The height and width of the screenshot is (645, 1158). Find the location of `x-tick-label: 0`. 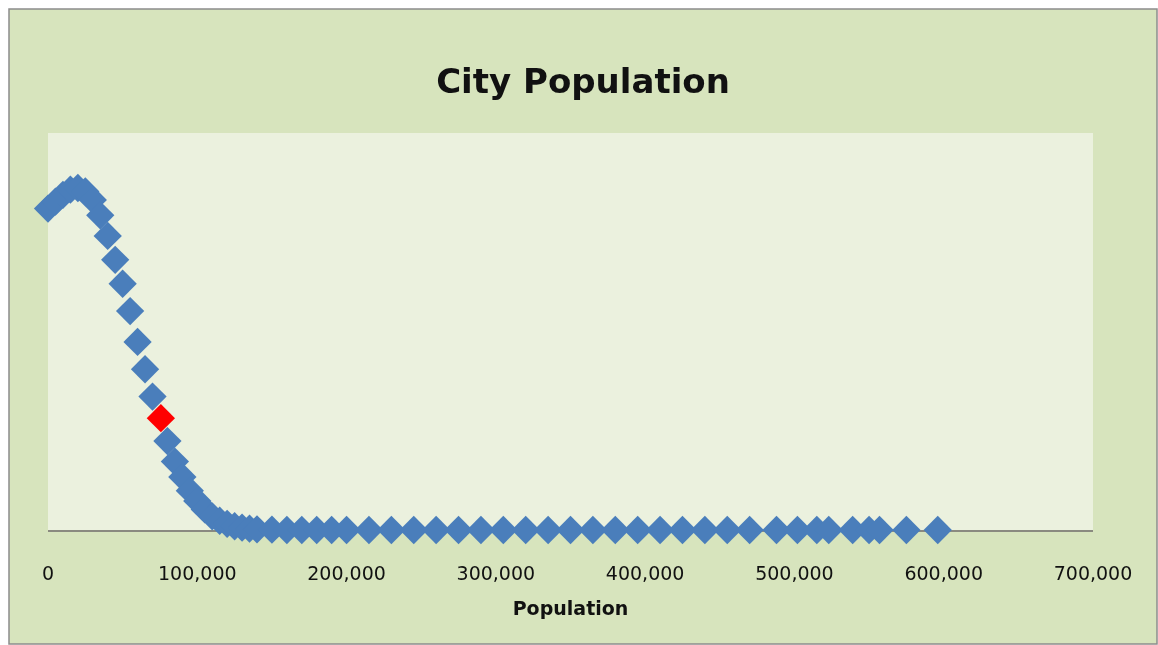

x-tick-label: 0 is located at coordinates (48, 573).